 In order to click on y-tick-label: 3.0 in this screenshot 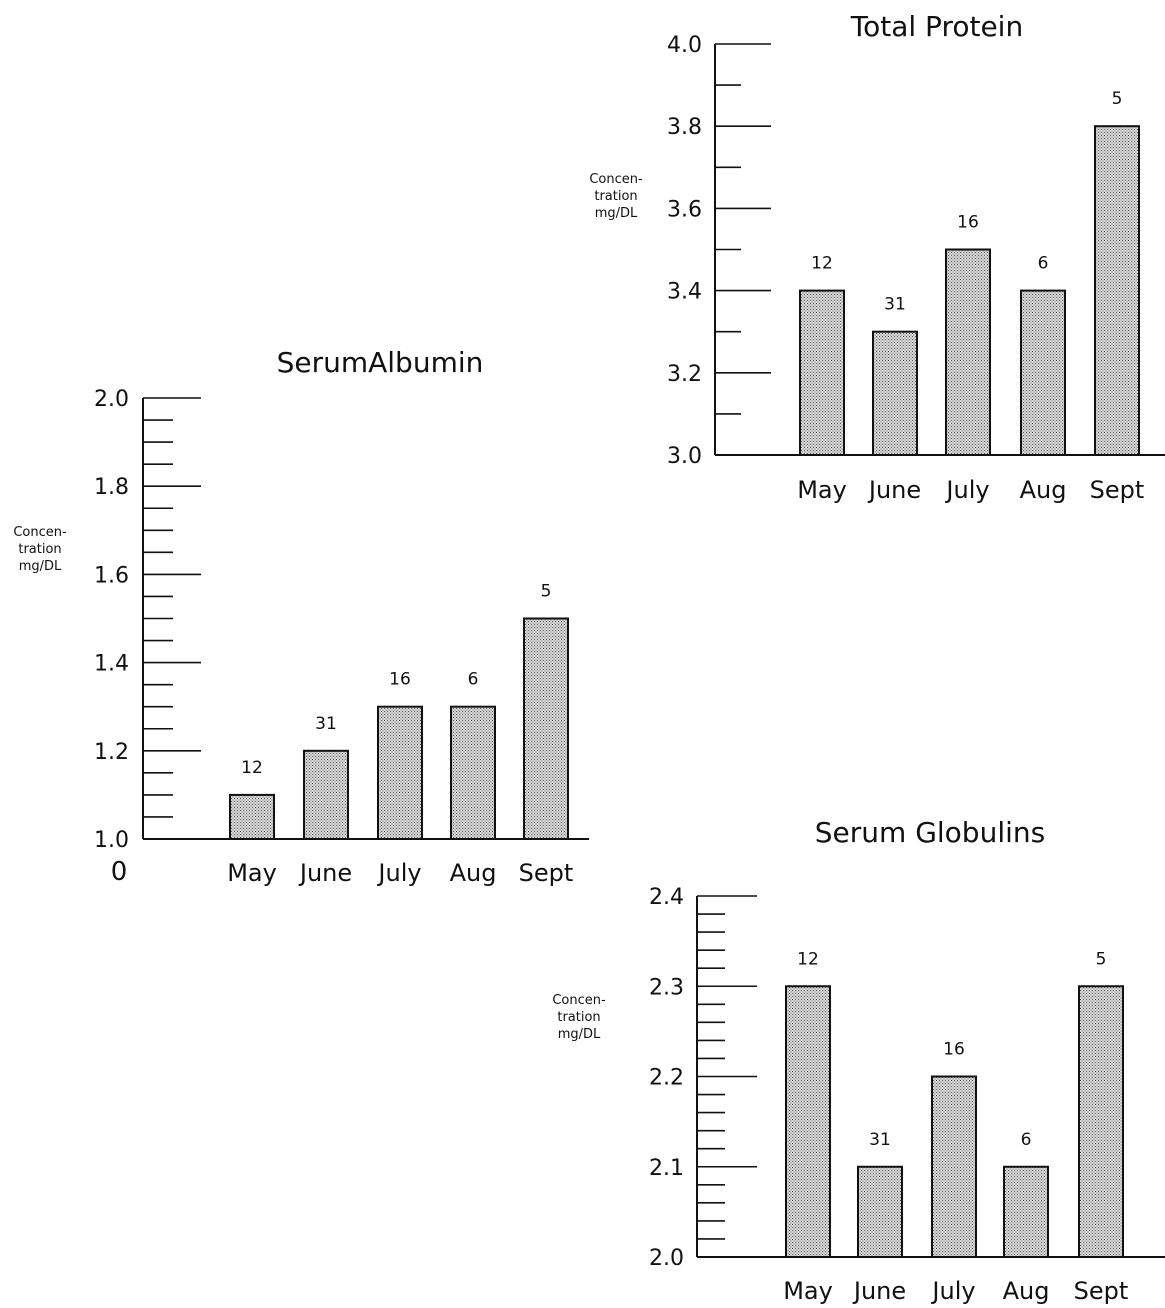, I will do `click(684, 456)`.